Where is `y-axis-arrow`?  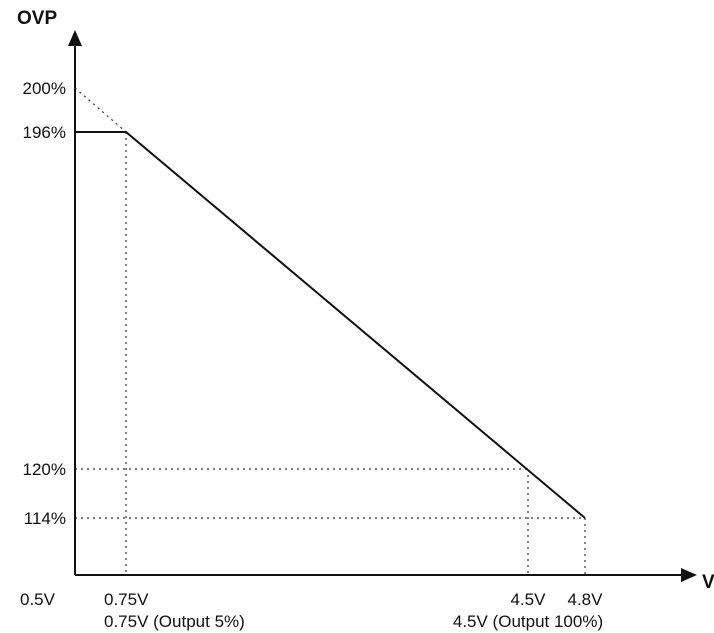 y-axis-arrow is located at coordinates (75, 38).